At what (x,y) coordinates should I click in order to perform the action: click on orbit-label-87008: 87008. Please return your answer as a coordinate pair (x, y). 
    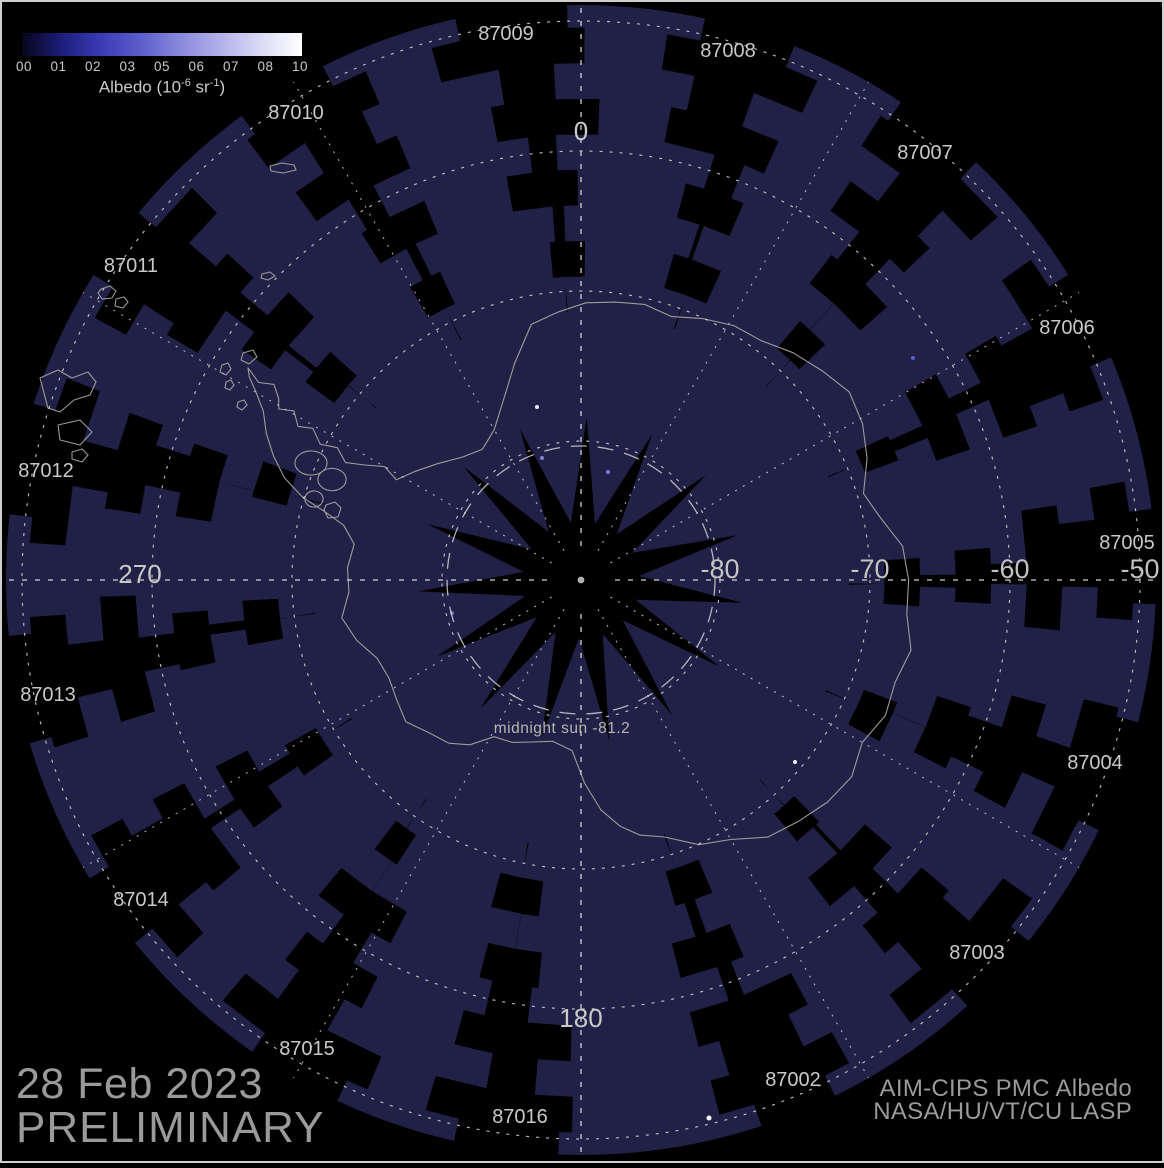
    Looking at the image, I should click on (728, 51).